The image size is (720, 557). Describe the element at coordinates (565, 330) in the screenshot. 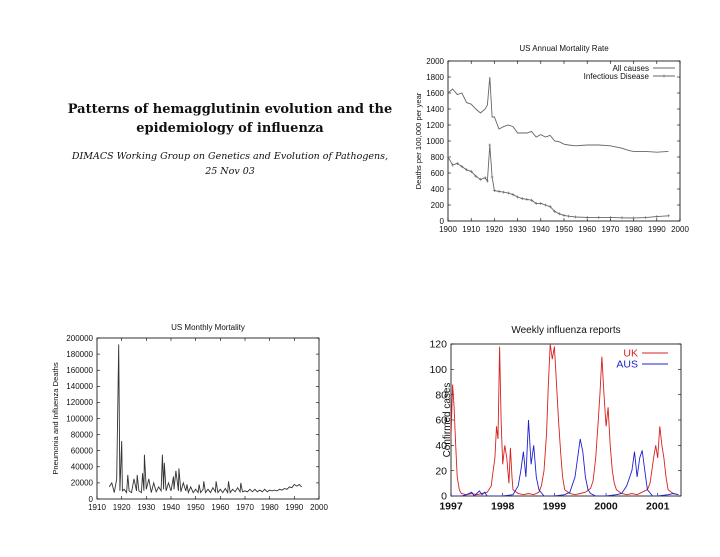

I see `chart-title: Weekly influenza reports` at that location.